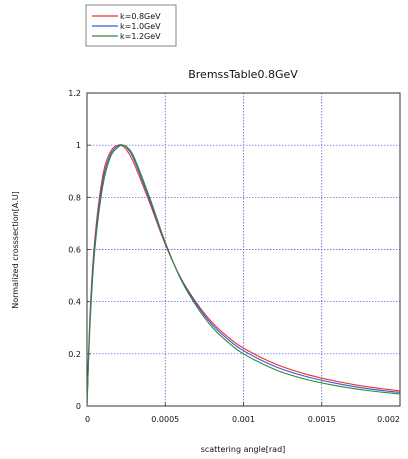  Describe the element at coordinates (15, 249) in the screenshot. I see `y-axis-label: Normalized crosssection[A.U]` at that location.